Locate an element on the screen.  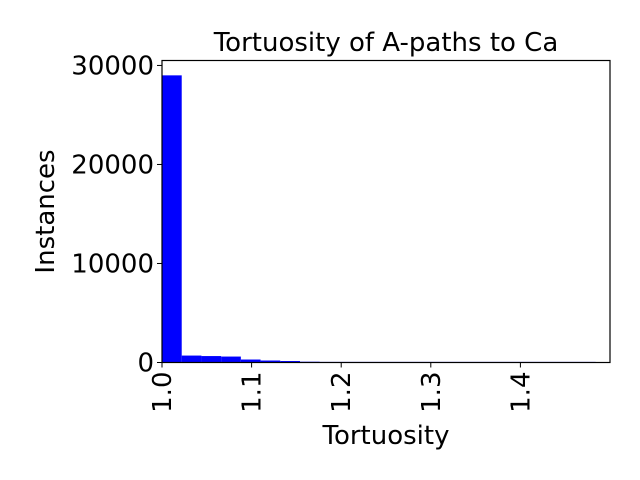
chart-title: Tortuosity of A-paths to Ca is located at coordinates (386, 43).